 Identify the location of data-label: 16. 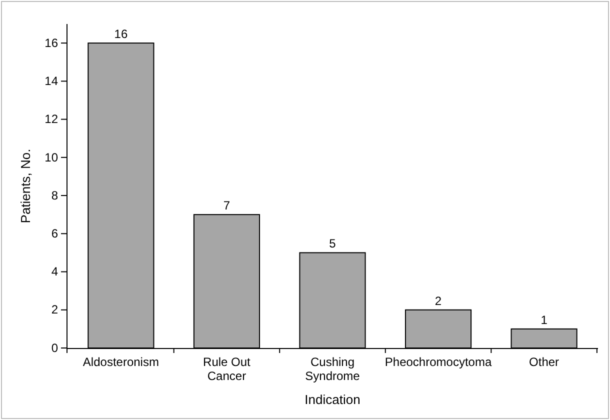
(121, 34).